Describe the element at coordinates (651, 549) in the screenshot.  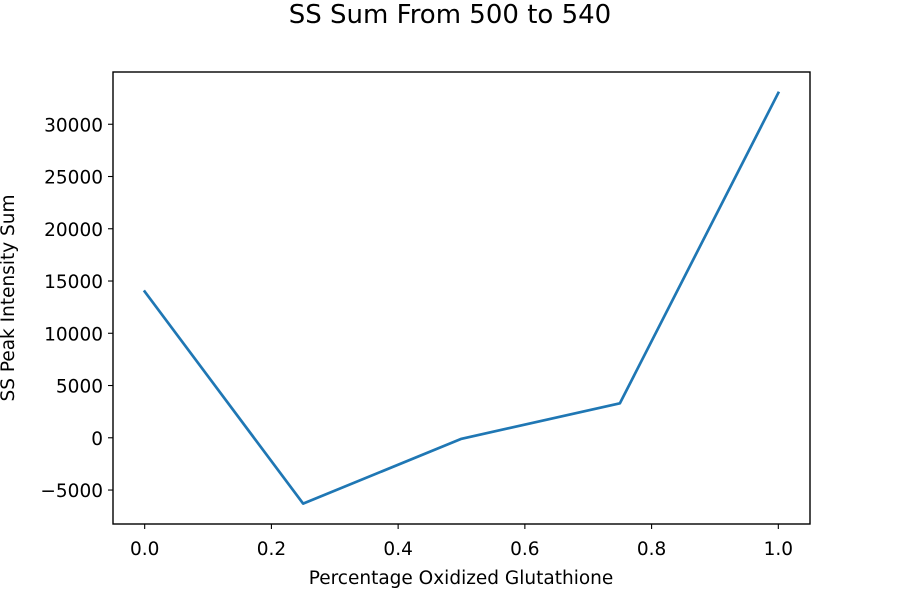
I see `x-tick-label: 0.8` at that location.